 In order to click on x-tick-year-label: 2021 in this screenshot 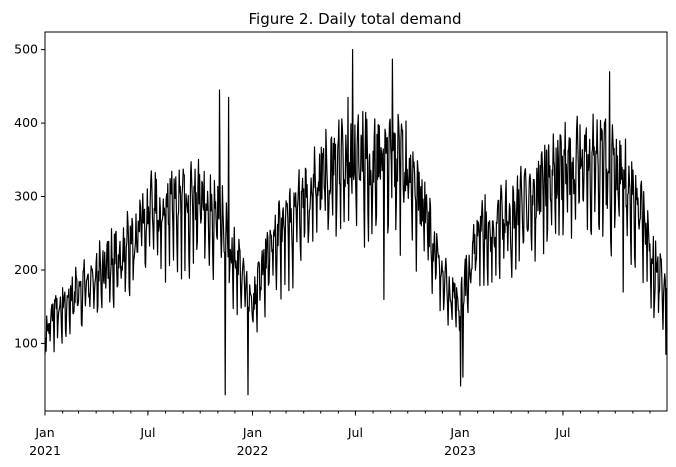, I will do `click(45, 450)`.